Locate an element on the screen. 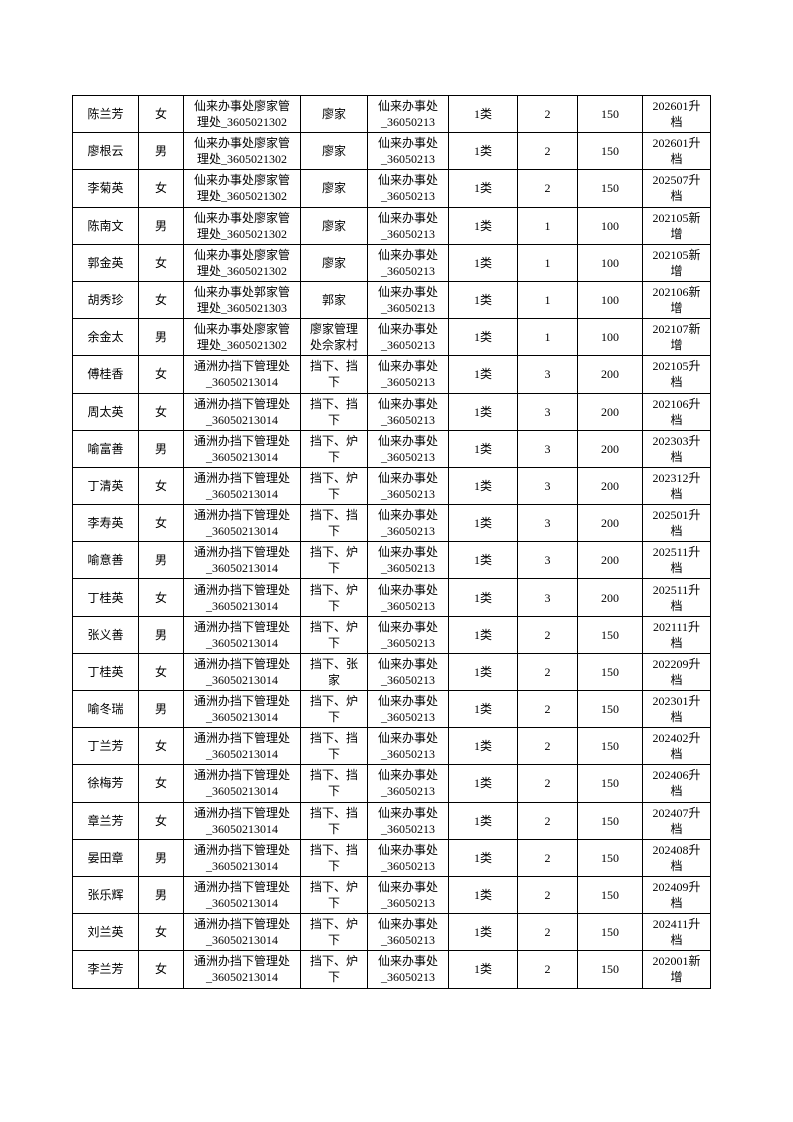 This screenshot has width=793, height=1122. cell-name: 陈兰芳 is located at coordinates (105, 114).